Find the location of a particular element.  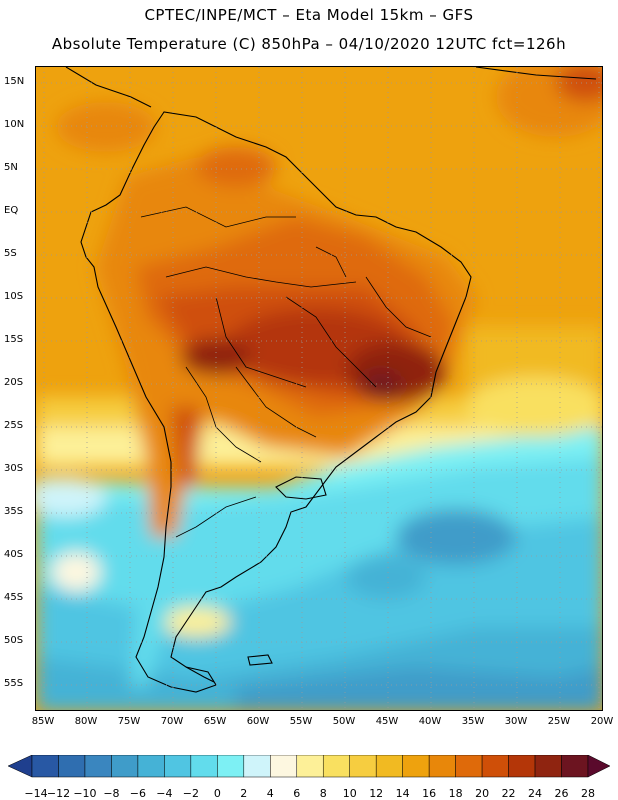

colorbar-tick-label: 8 is located at coordinates (323, 793).